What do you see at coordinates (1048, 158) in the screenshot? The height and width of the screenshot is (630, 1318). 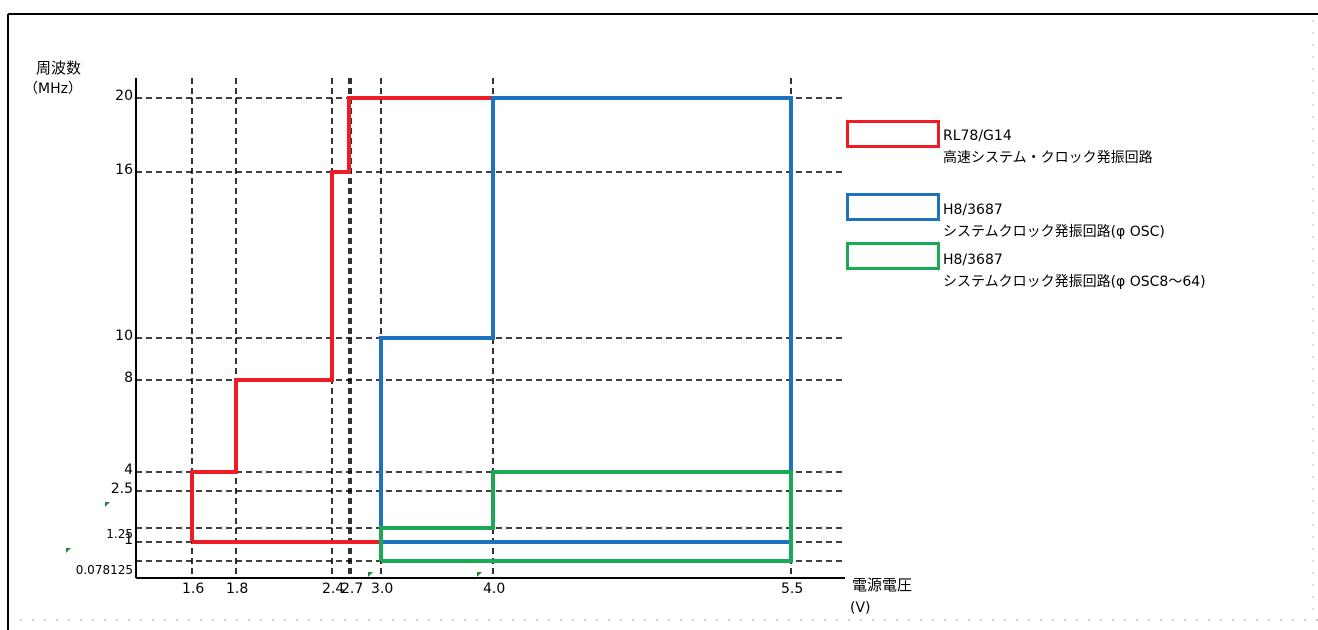 I see `legend-label-rl78-desc: 高速システム・クロック発振回路` at bounding box center [1048, 158].